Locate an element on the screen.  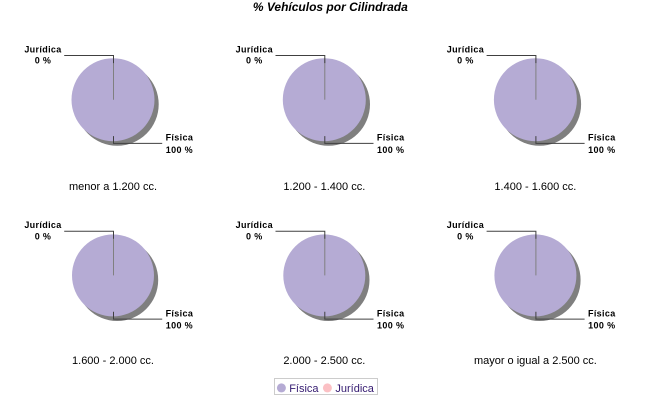
svg-text: 1.400 - 1.600 cc. is located at coordinates (535, 187).